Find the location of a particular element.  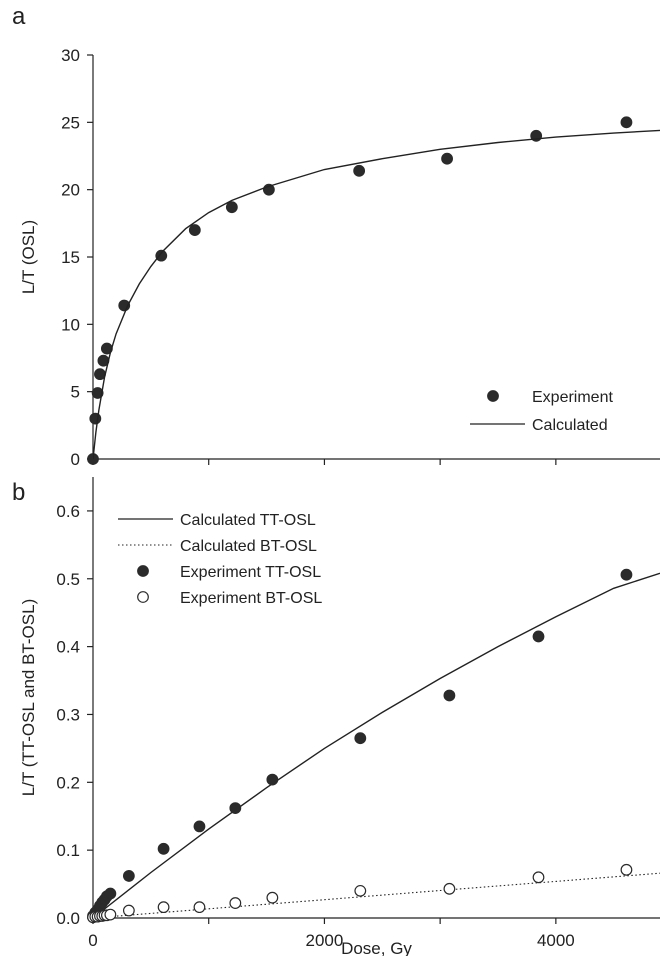

legend-label-2: Experiment TT-OSL is located at coordinates (250, 572).